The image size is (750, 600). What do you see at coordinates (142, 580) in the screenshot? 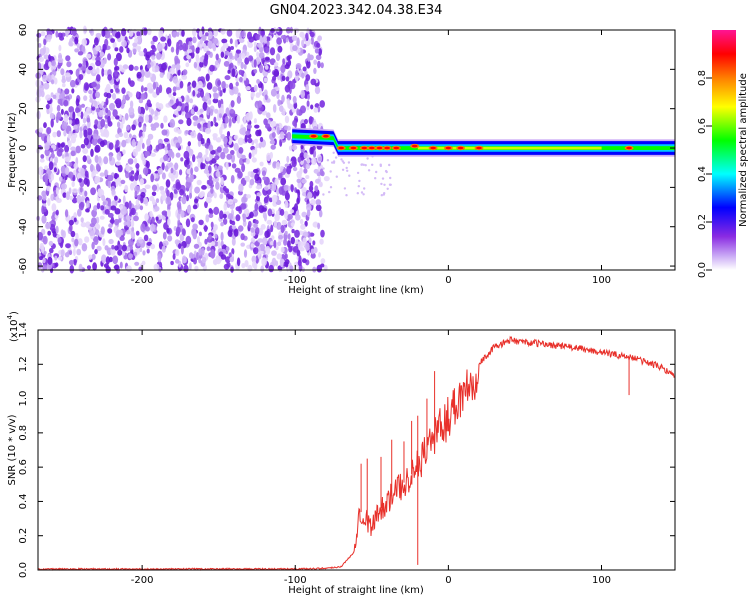
I see `x-tick-label: -200` at bounding box center [142, 580].